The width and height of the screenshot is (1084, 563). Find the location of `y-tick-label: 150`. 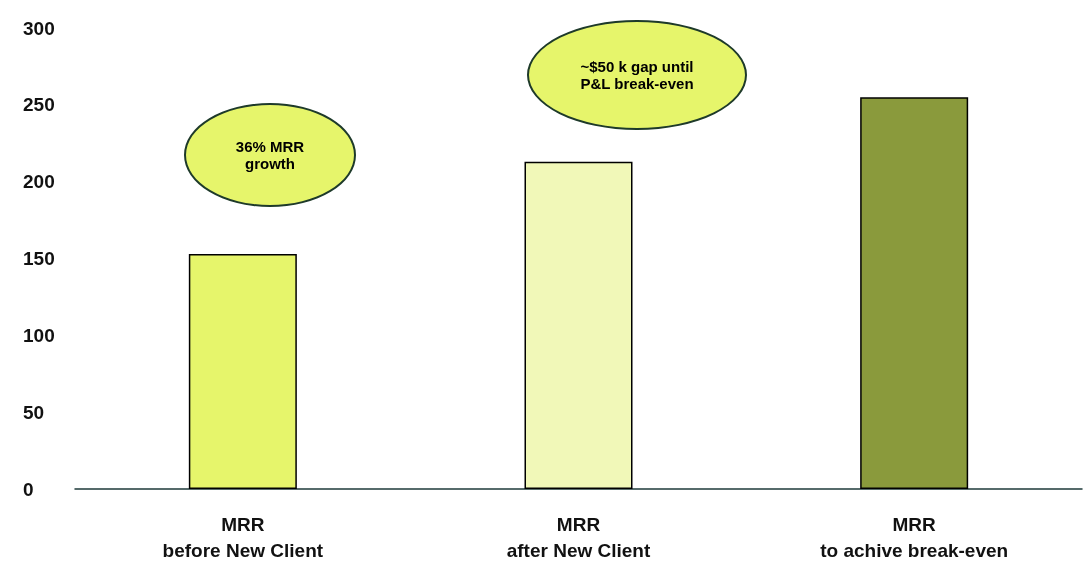

y-tick-label: 150 is located at coordinates (39, 258).